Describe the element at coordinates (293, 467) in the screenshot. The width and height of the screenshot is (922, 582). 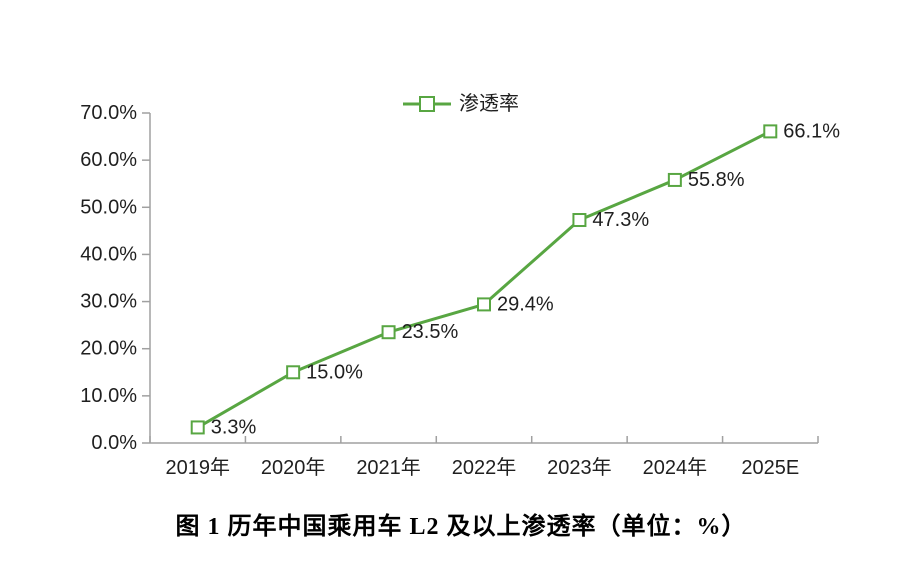
I see `x-axis-label: 2020年` at that location.